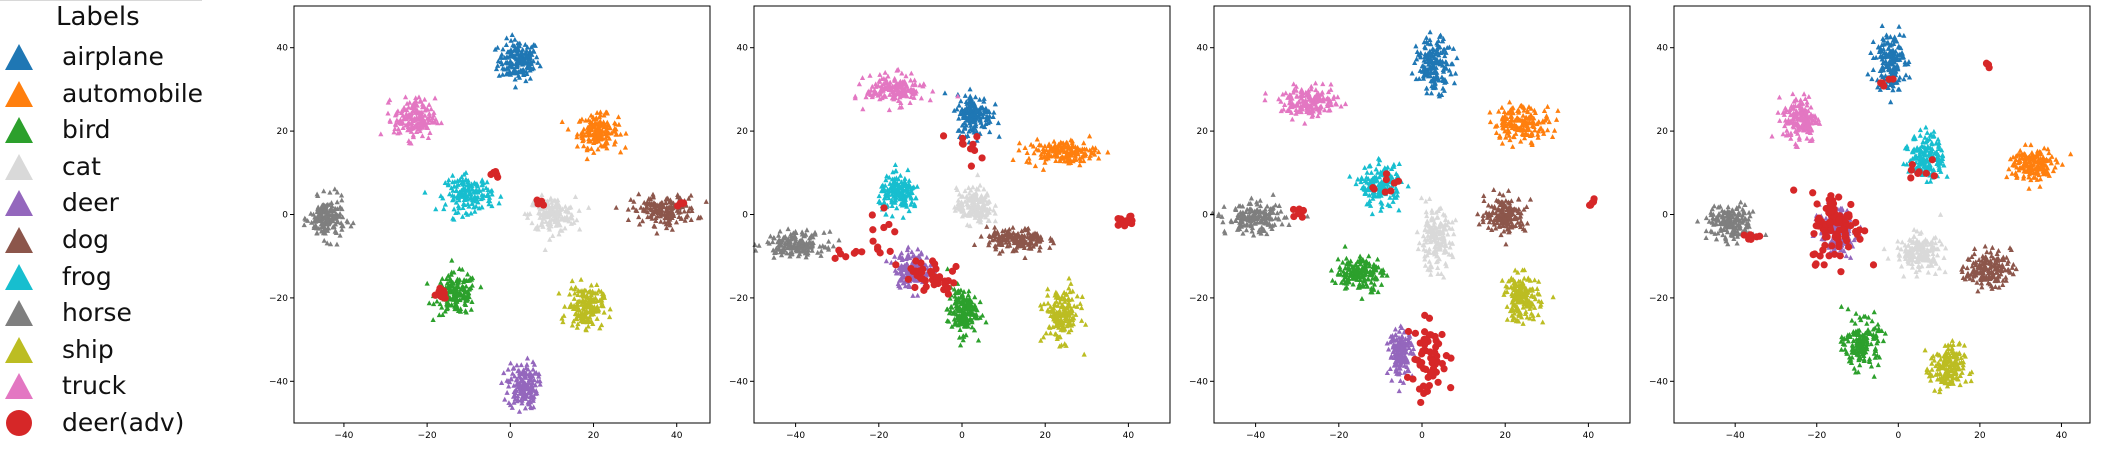 The image size is (2110, 449). Describe the element at coordinates (743, 132) in the screenshot. I see `y-tick-label: 20` at that location.